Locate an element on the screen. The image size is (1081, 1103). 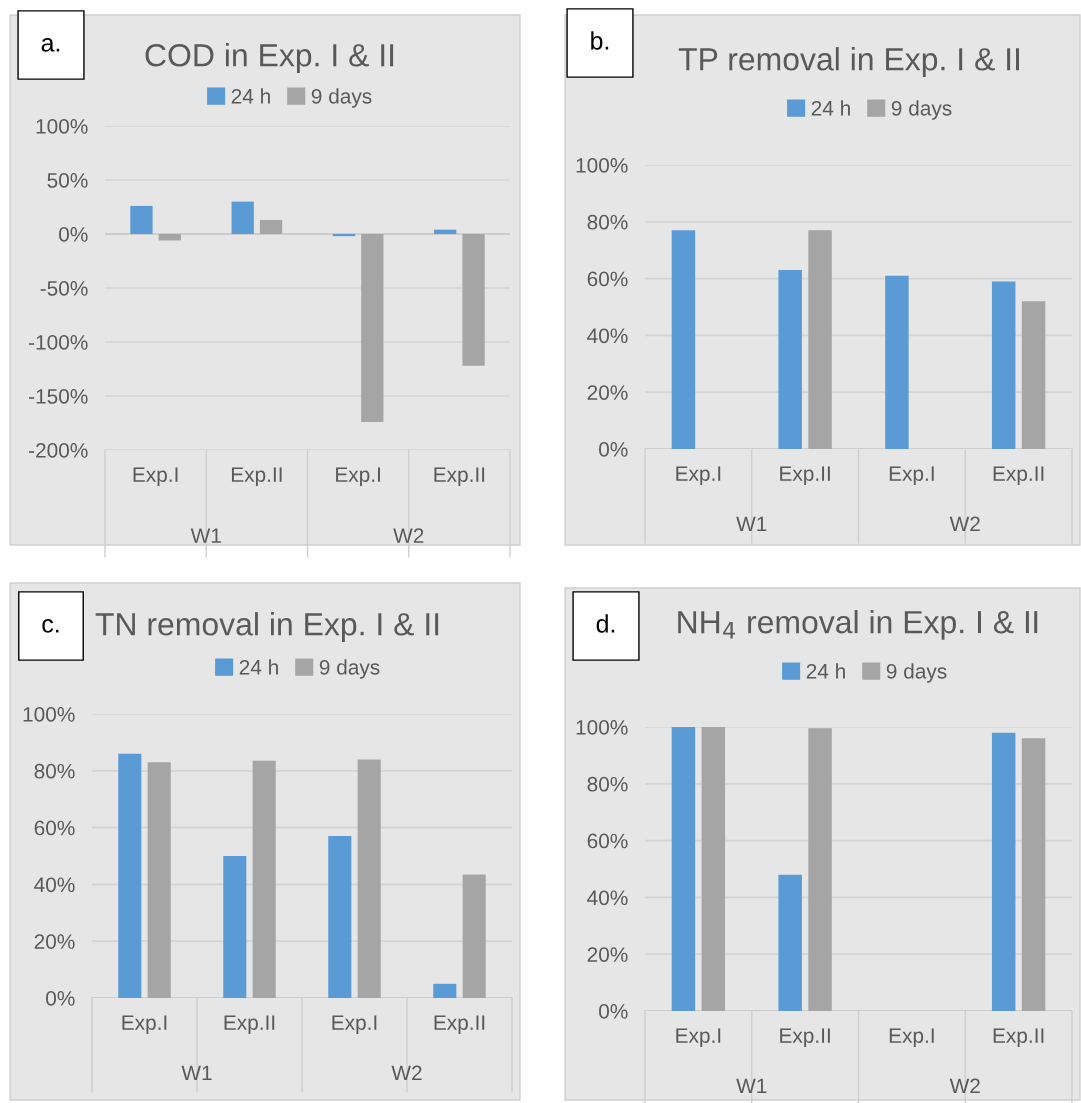
text: d. is located at coordinates (605, 623).